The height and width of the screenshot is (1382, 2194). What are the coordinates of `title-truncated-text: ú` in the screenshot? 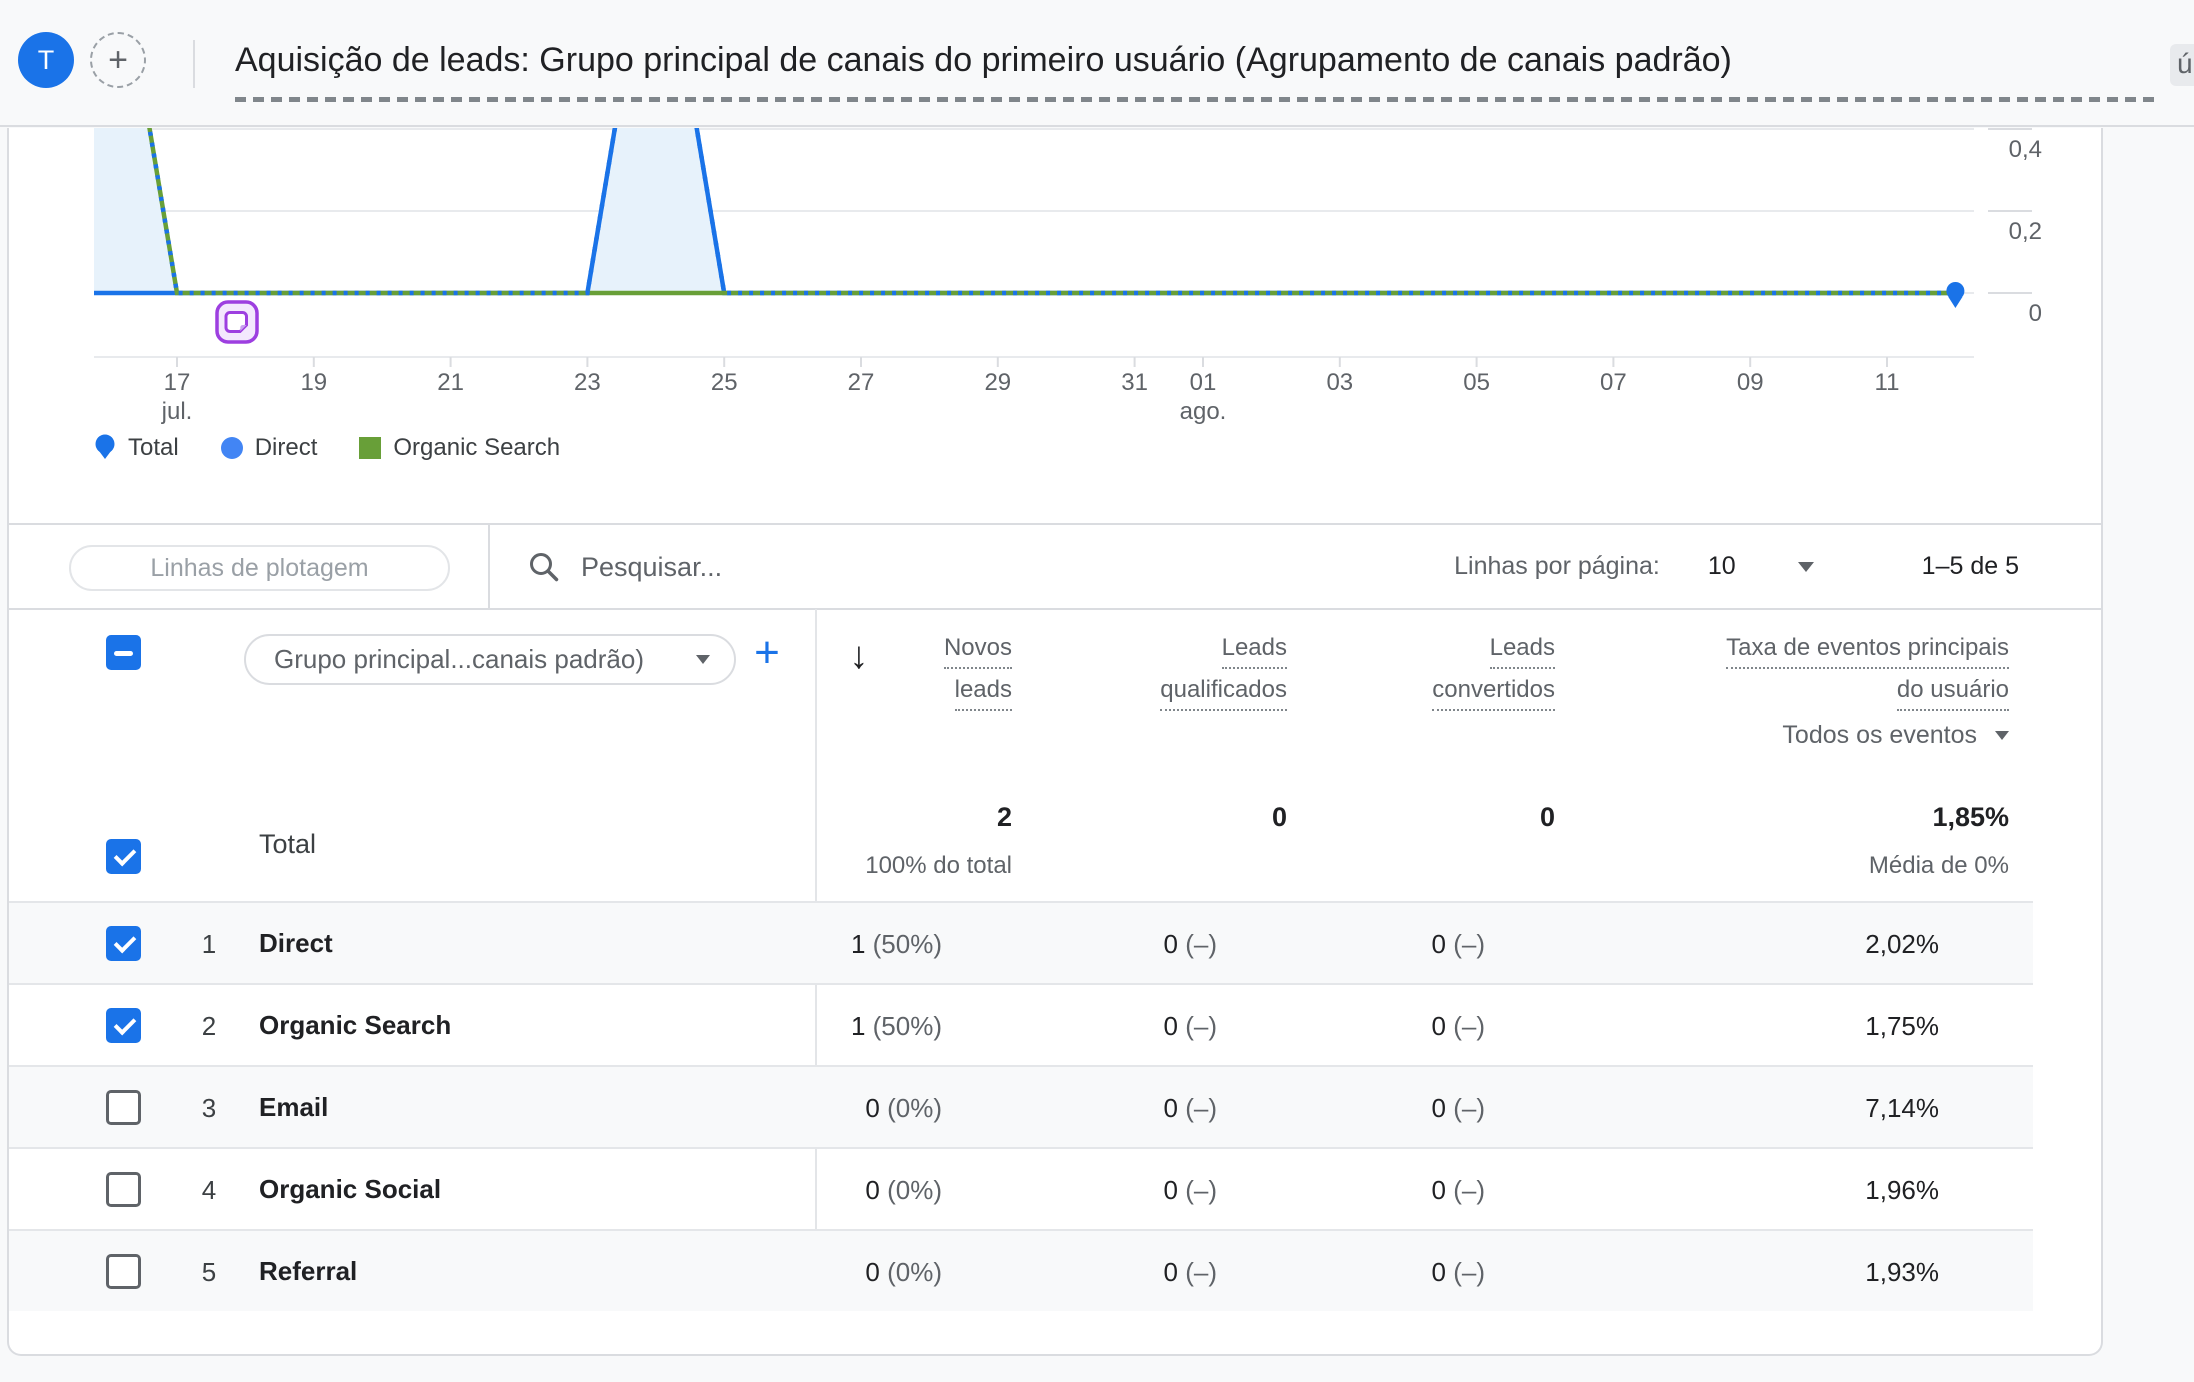 It's located at (2182, 65).